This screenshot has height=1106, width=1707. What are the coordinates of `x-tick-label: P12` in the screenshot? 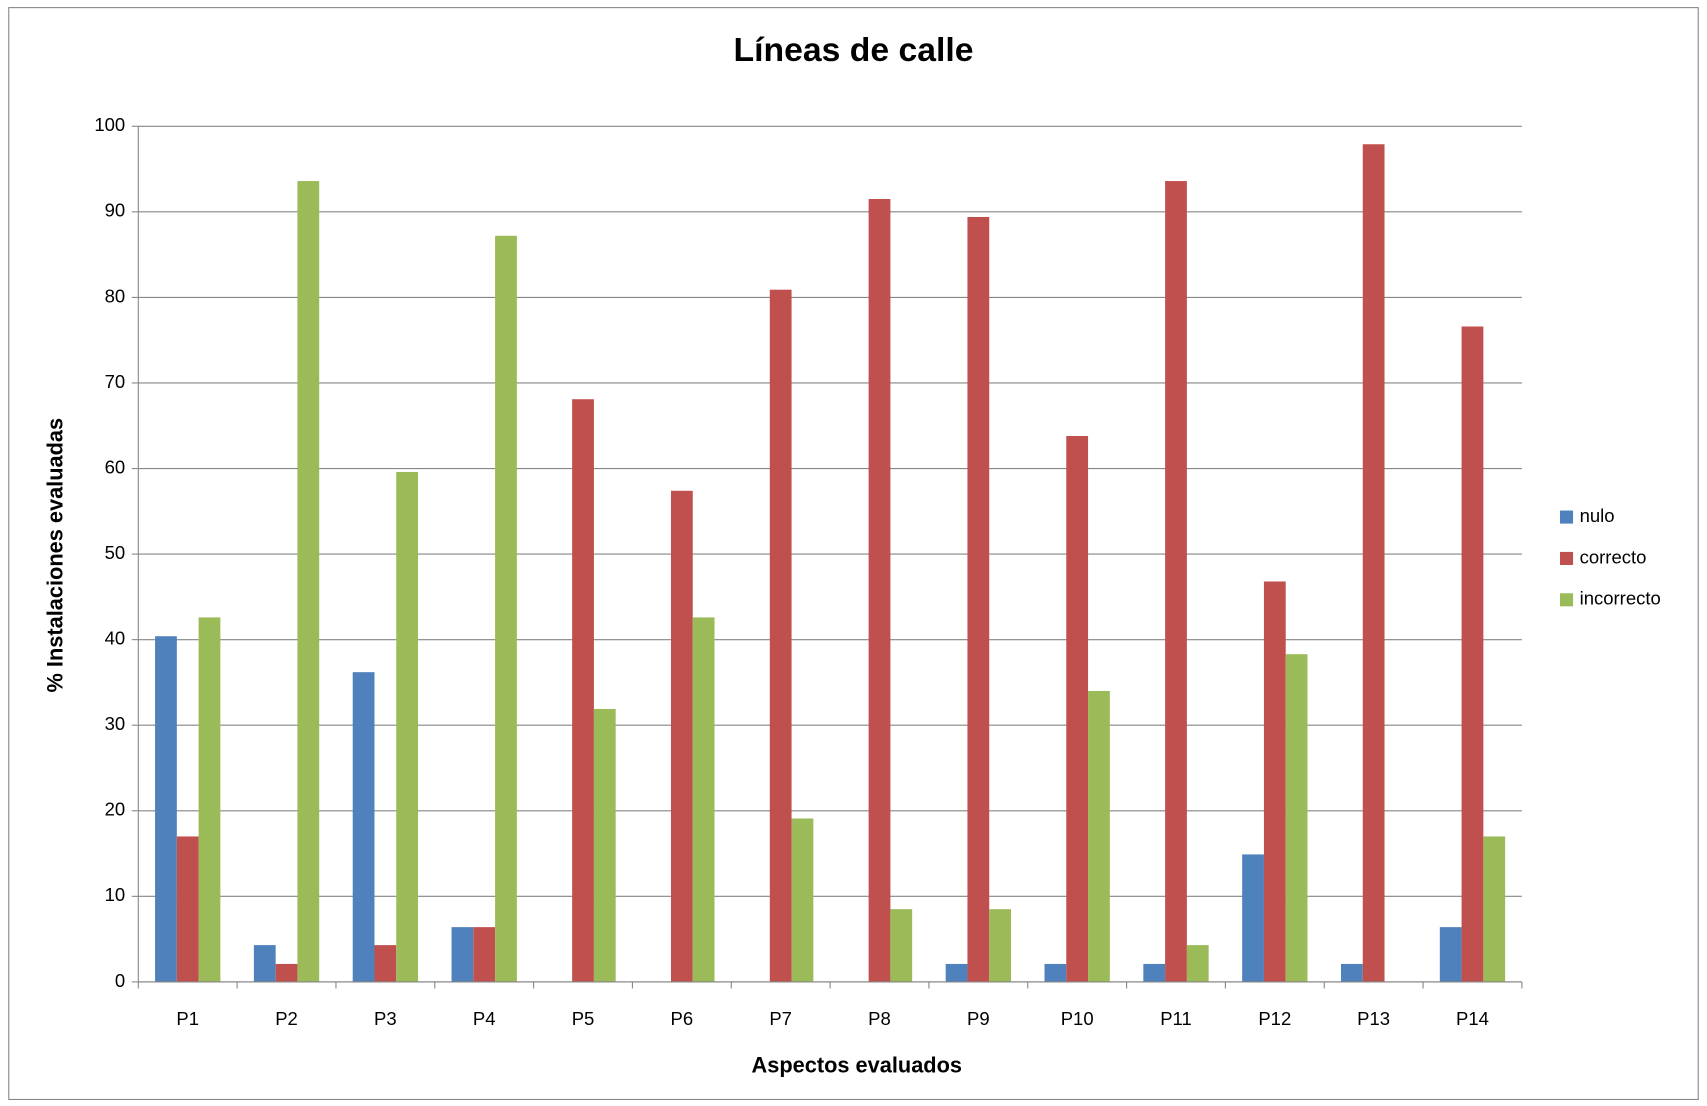 It's located at (1274, 1018).